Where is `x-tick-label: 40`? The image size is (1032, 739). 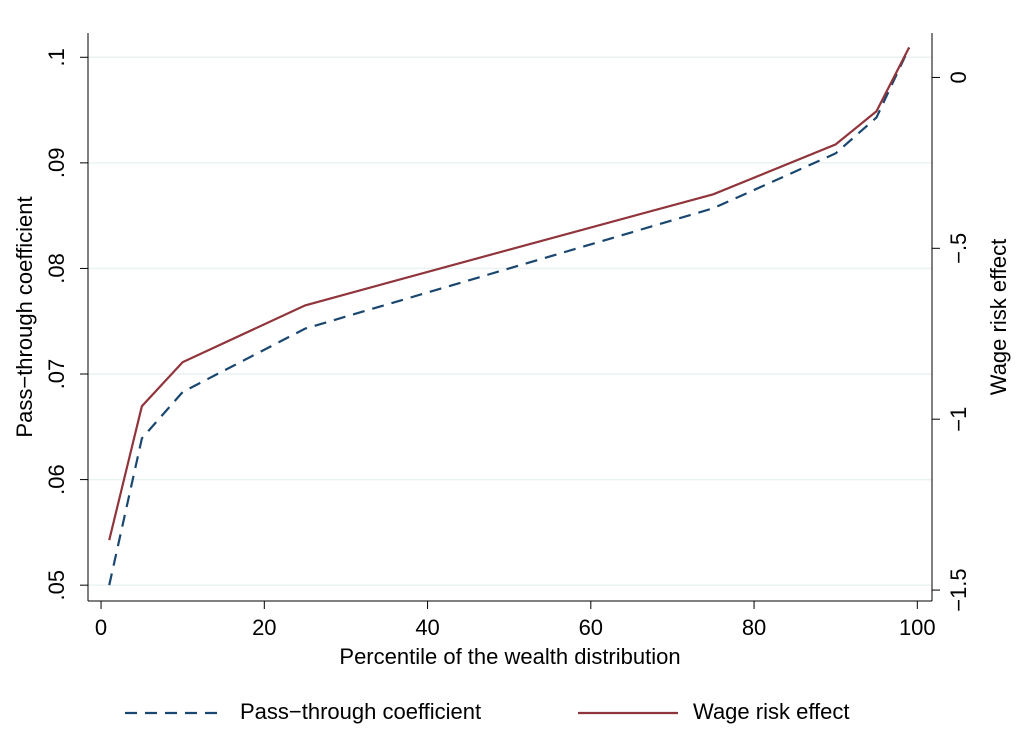 x-tick-label: 40 is located at coordinates (427, 627).